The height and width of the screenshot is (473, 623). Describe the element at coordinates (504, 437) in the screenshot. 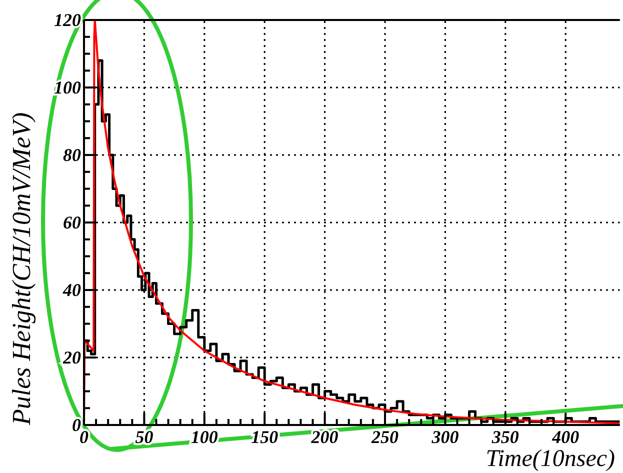

I see `x-tick-label: 350` at that location.